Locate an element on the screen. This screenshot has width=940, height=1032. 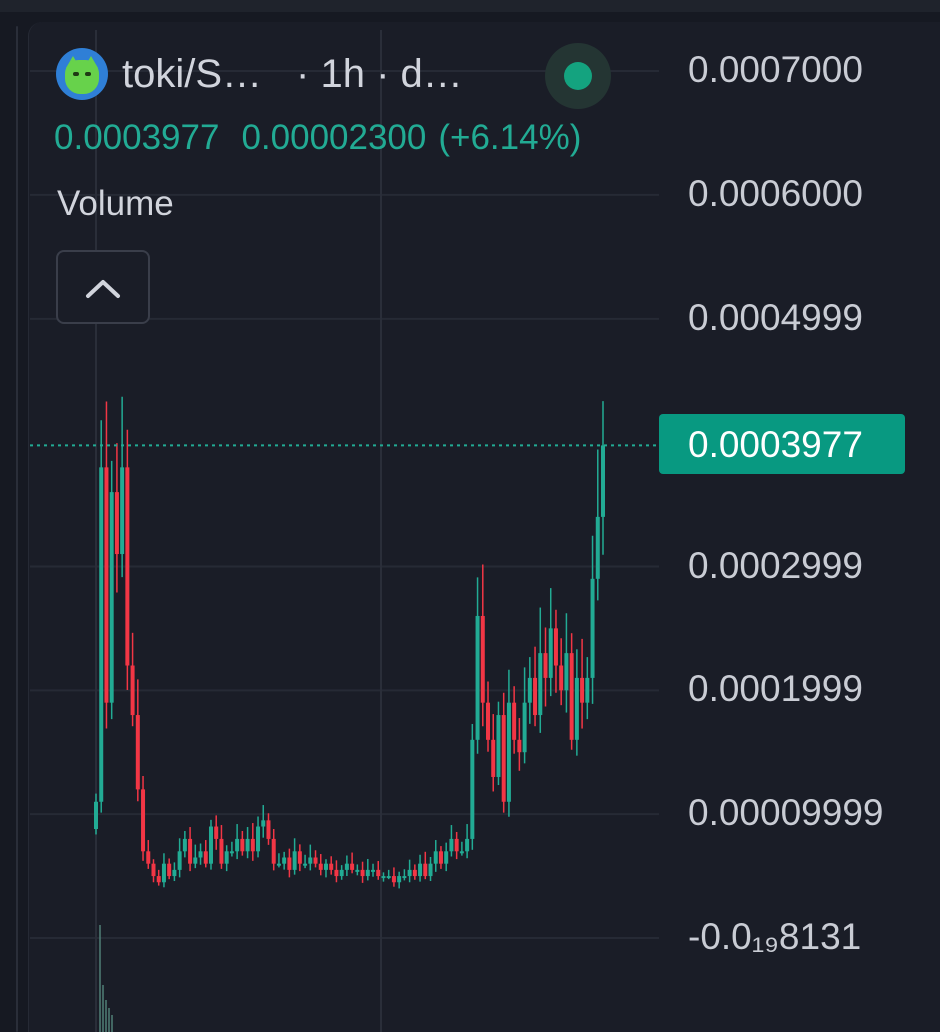
market-status-indicator is located at coordinates (578, 76).